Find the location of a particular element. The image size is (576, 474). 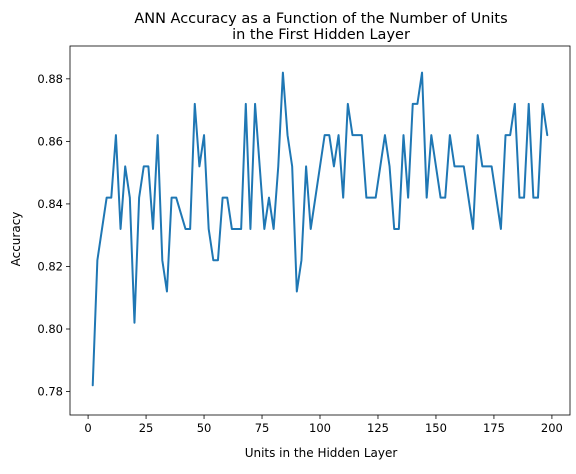

y-tick-label: 0.78 is located at coordinates (50, 392).